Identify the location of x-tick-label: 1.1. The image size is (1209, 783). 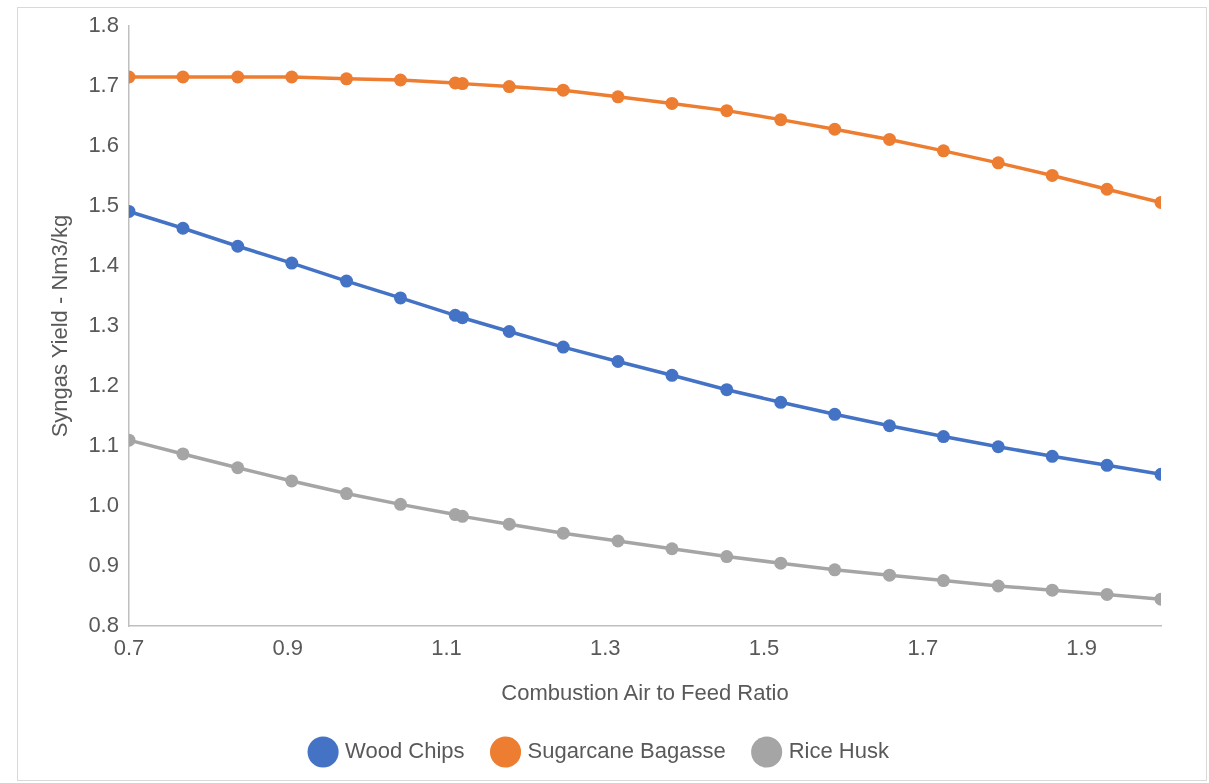
(446, 648).